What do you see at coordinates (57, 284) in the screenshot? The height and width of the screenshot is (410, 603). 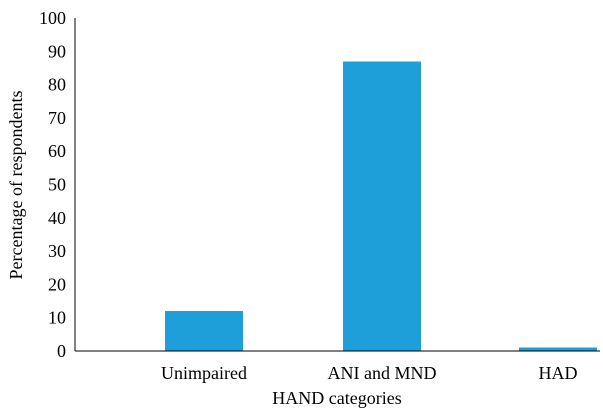 I see `y-tick-label: 20` at bounding box center [57, 284].